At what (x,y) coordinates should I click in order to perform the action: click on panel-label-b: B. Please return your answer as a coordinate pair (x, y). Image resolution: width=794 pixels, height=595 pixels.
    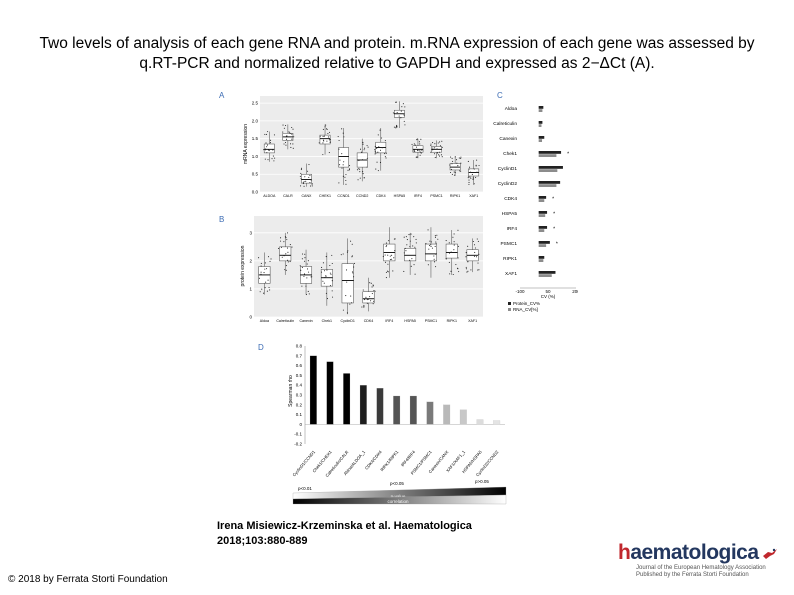
    Looking at the image, I should click on (221, 219).